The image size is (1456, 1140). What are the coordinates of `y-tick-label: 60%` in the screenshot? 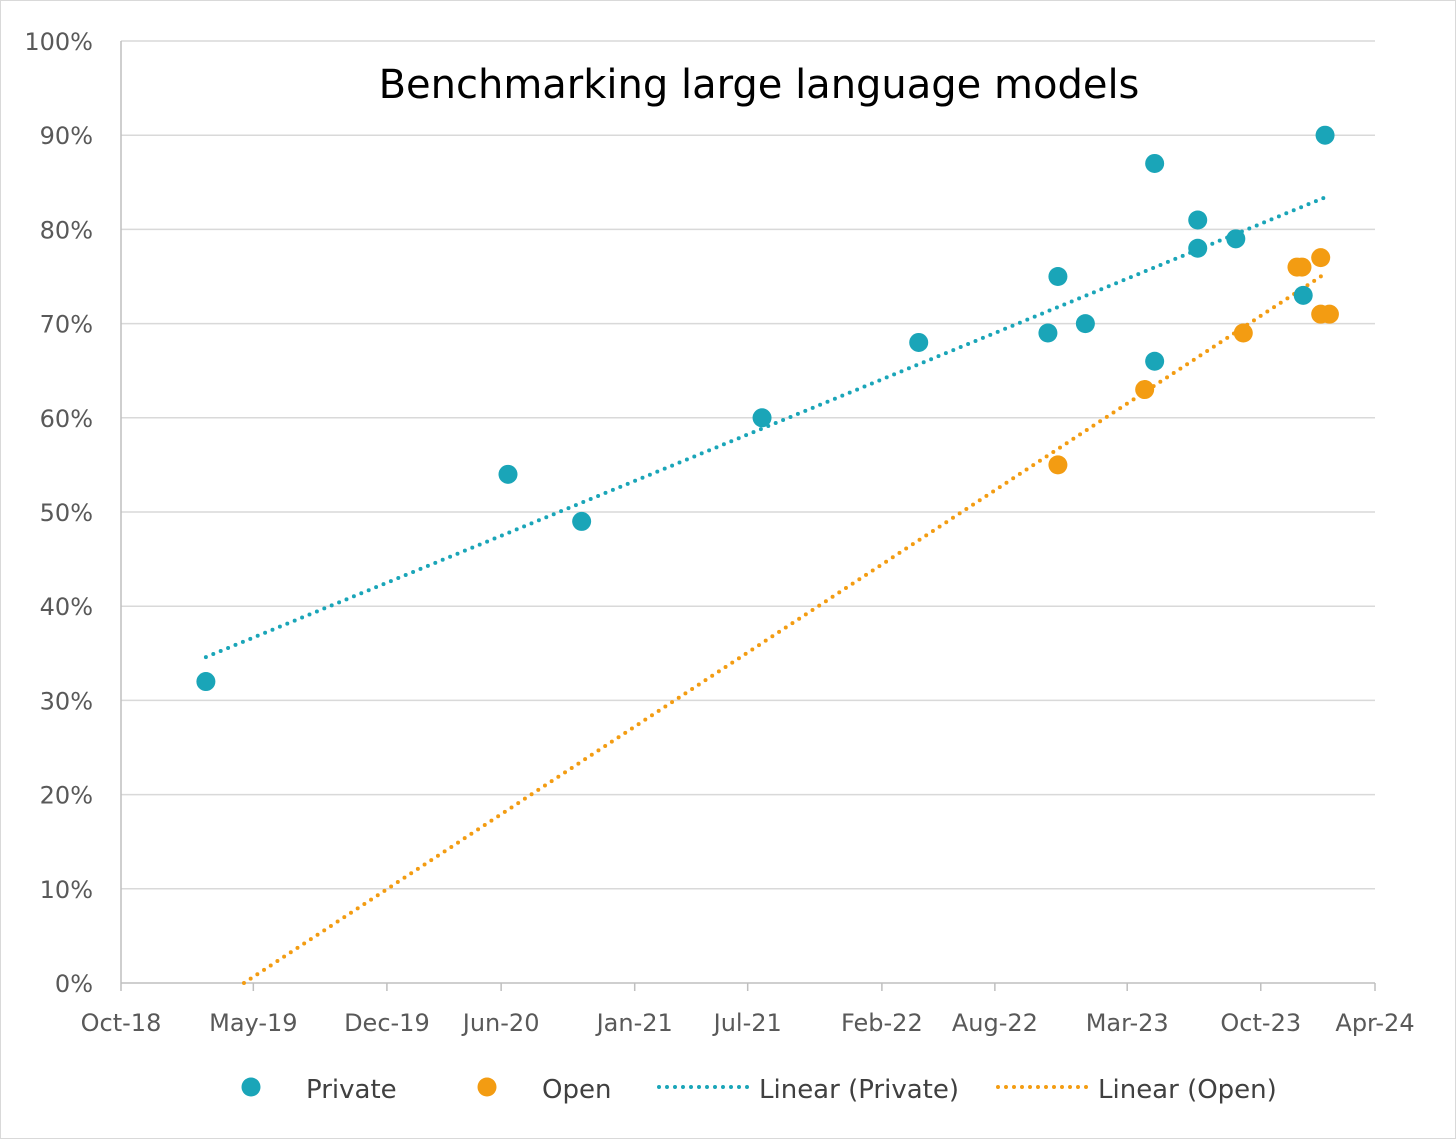 It's located at (66, 419).